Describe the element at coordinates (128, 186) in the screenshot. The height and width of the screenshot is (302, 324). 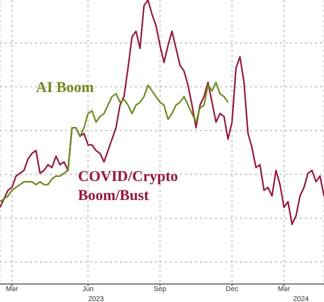
I see `series-label: COVID/Crypto Boom/Bust` at that location.